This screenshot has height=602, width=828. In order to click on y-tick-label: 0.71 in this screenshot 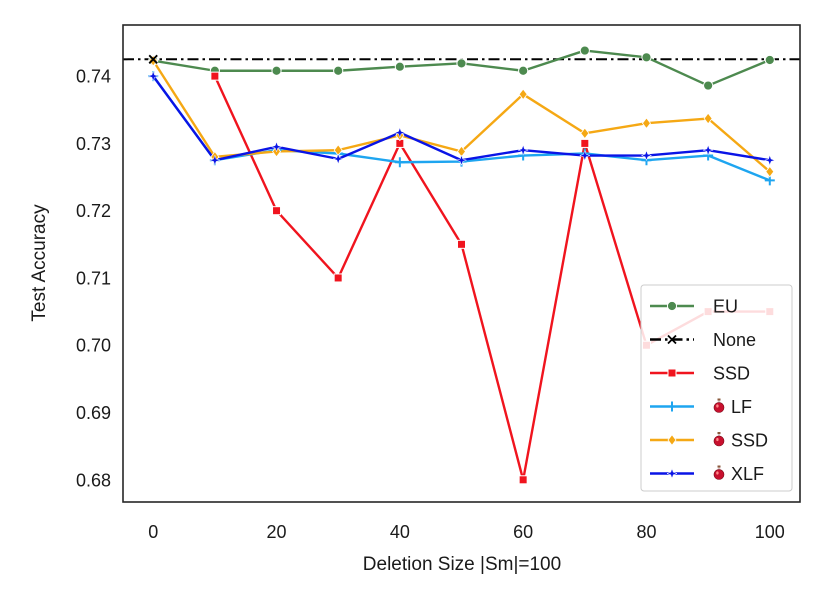, I will do `click(93, 278)`.